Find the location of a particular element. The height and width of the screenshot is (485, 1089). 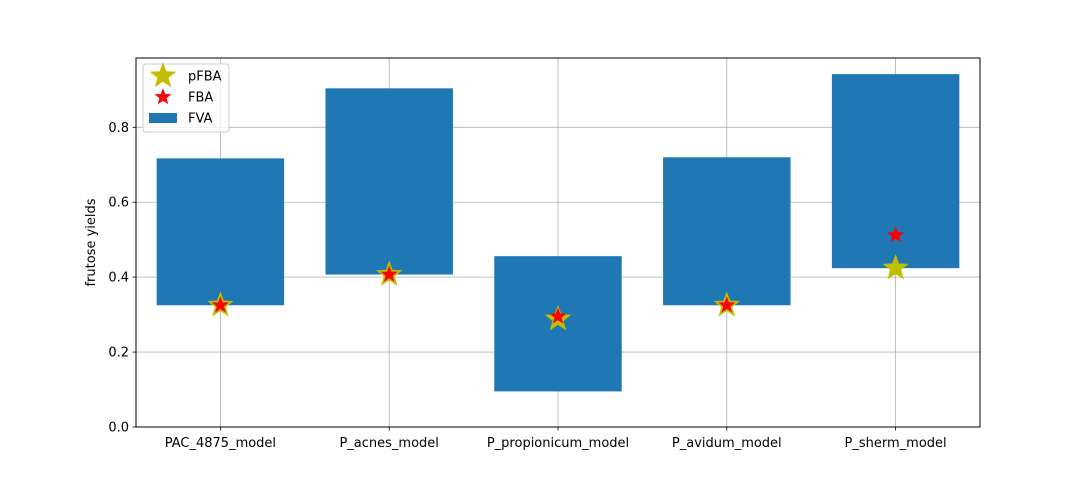

x-tick-label: P_propionicum_model is located at coordinates (558, 443).